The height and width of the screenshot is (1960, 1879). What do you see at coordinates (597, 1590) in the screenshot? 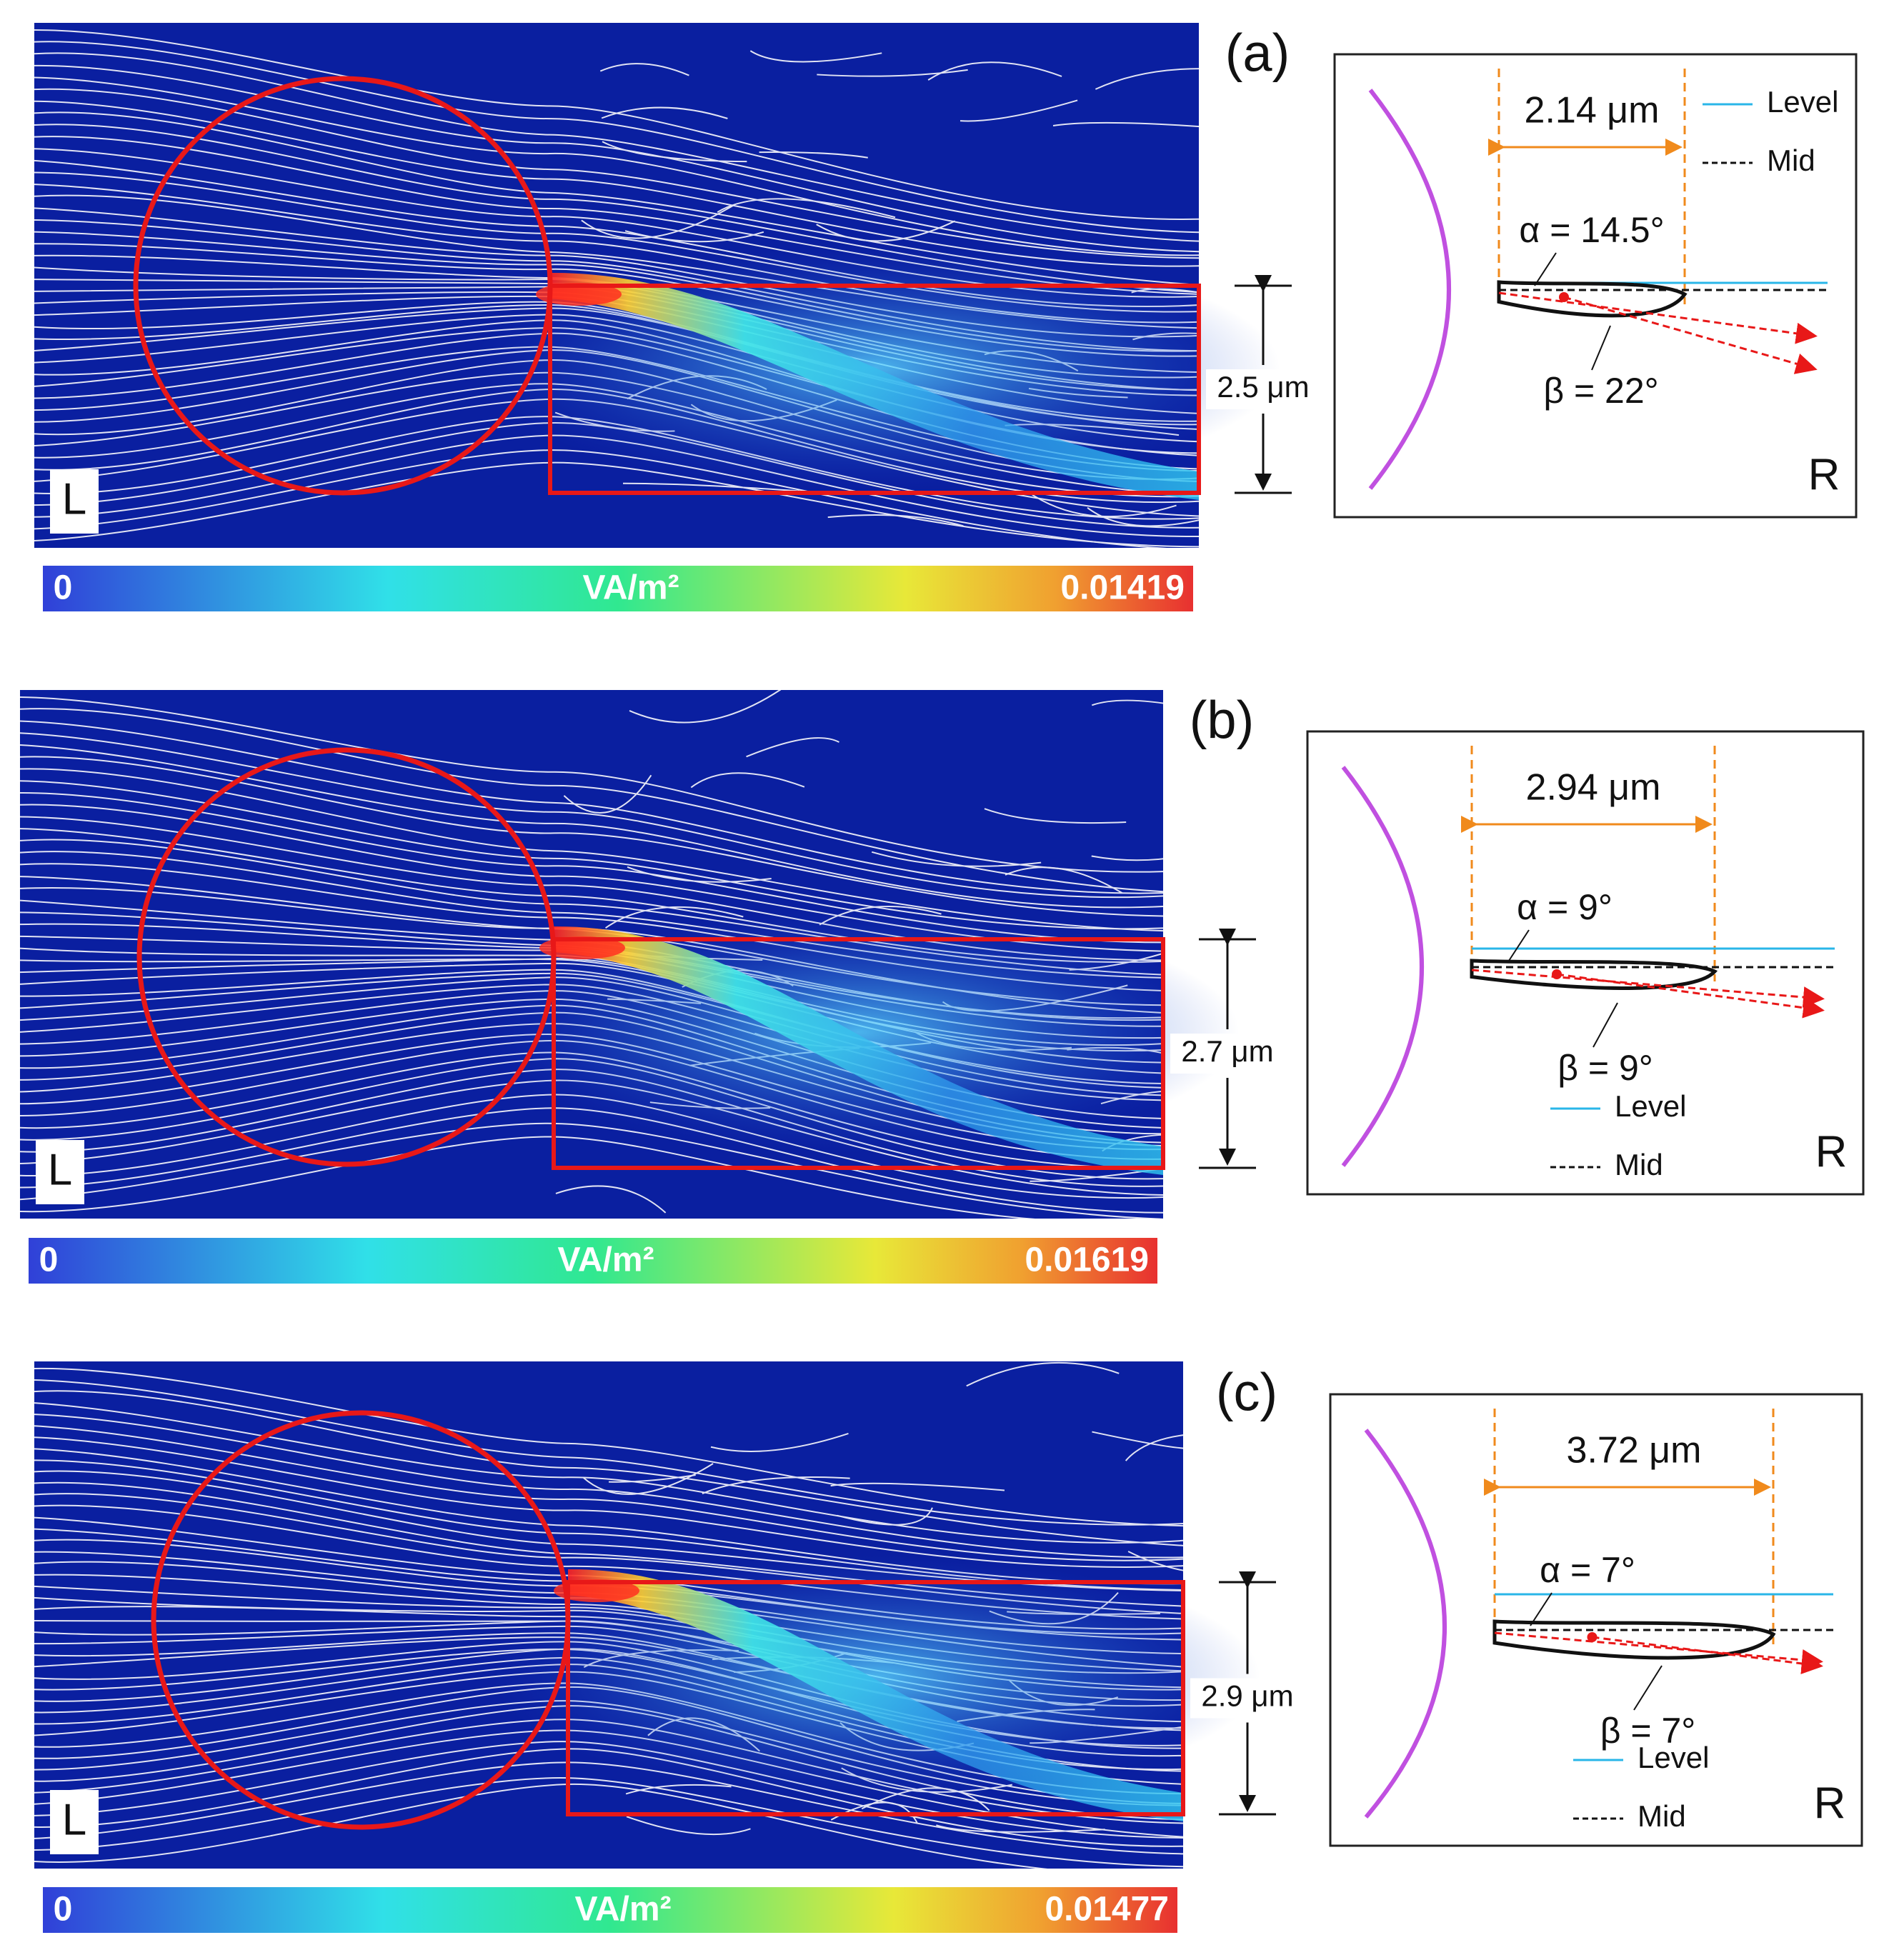
I see `hot-spot` at bounding box center [597, 1590].